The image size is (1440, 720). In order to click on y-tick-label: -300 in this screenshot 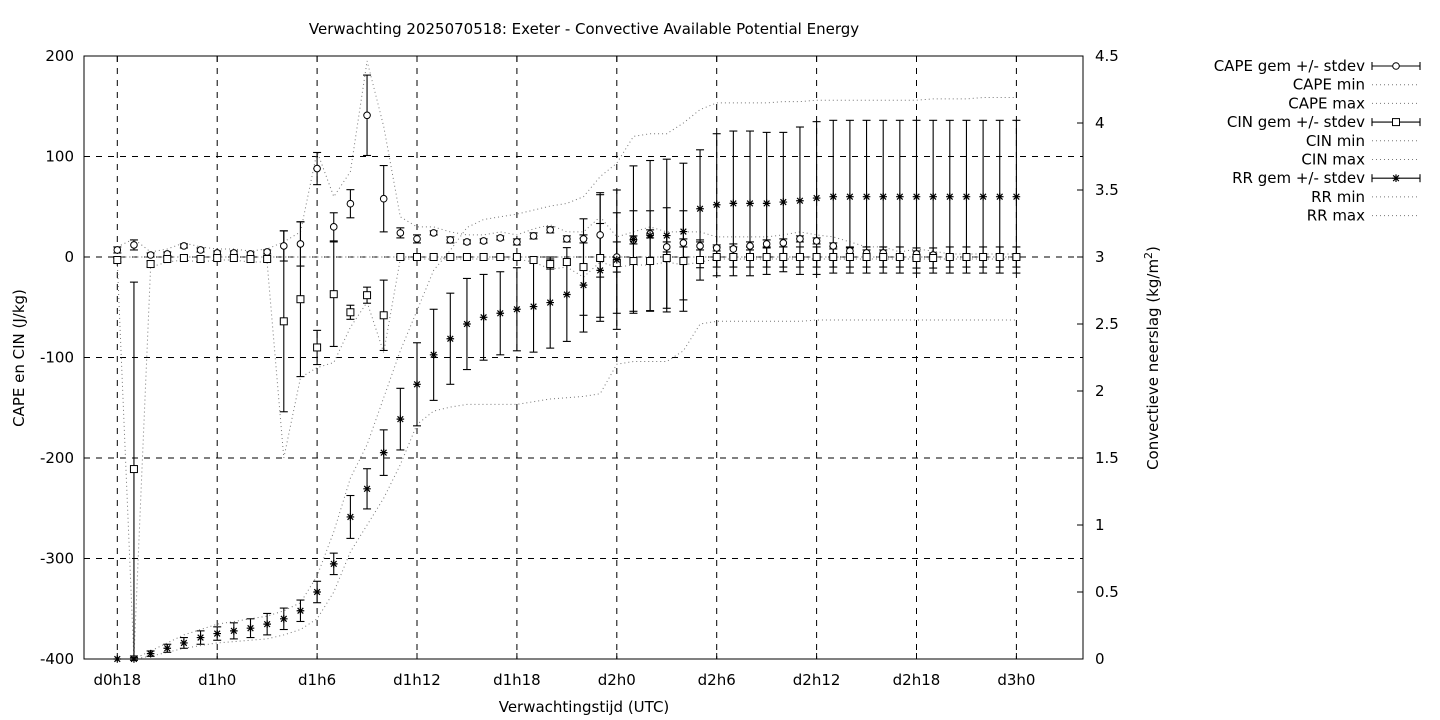, I will do `click(57, 559)`.